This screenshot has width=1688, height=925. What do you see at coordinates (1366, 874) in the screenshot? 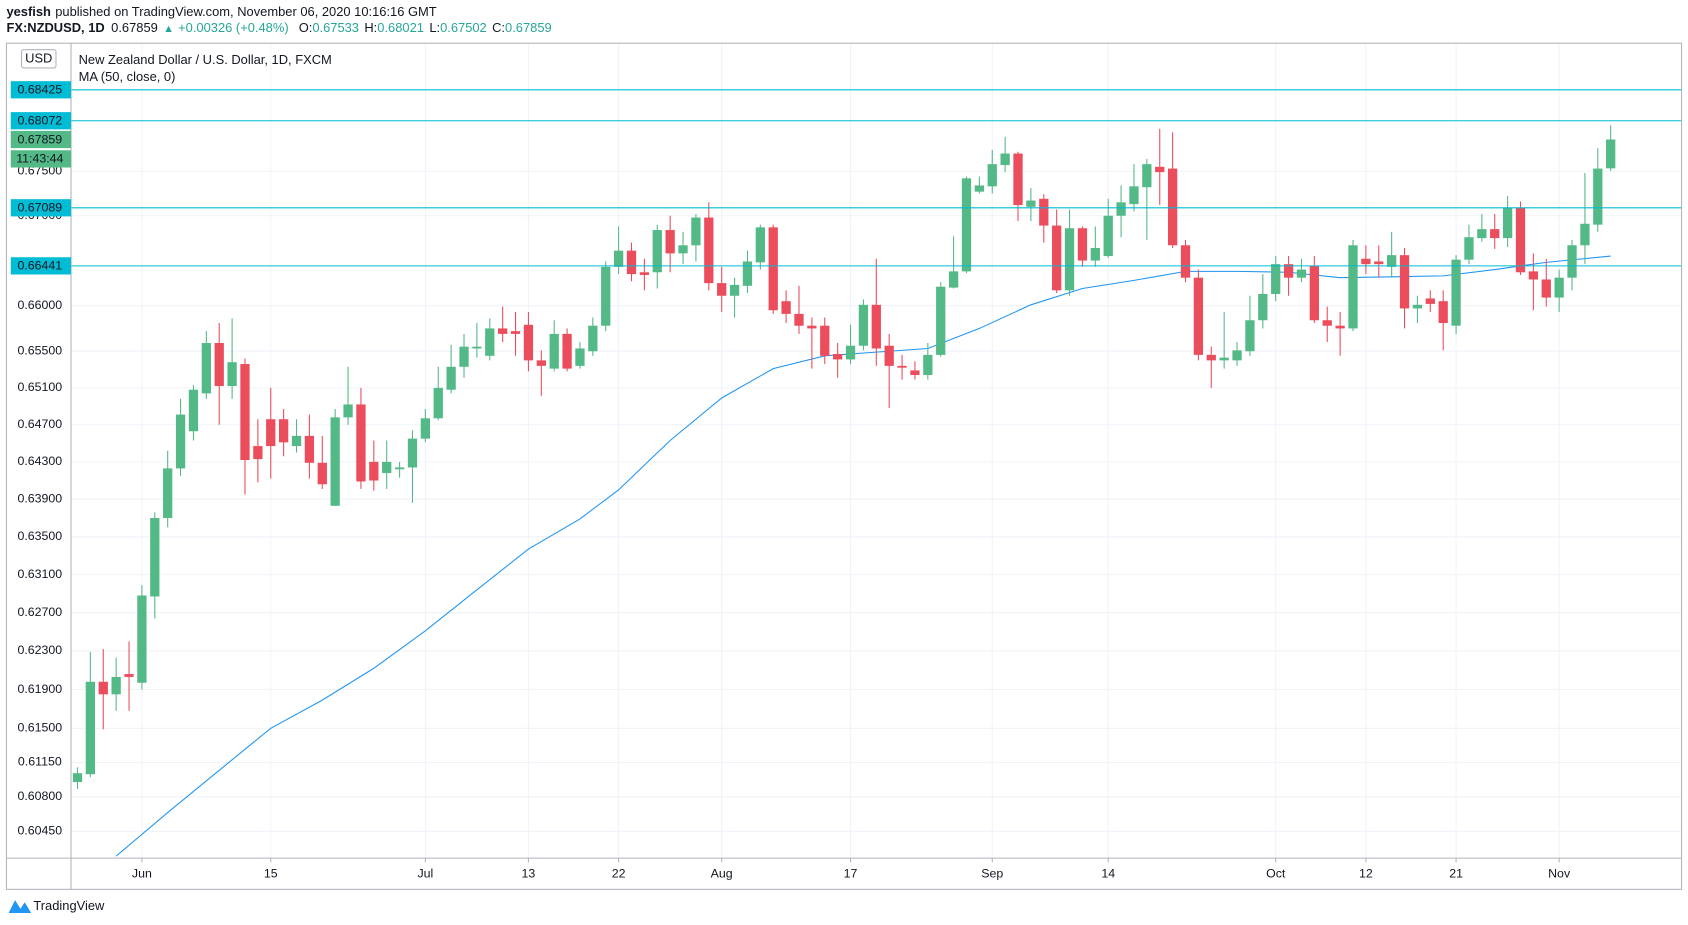
I see `x-tick-label: 12` at bounding box center [1366, 874].